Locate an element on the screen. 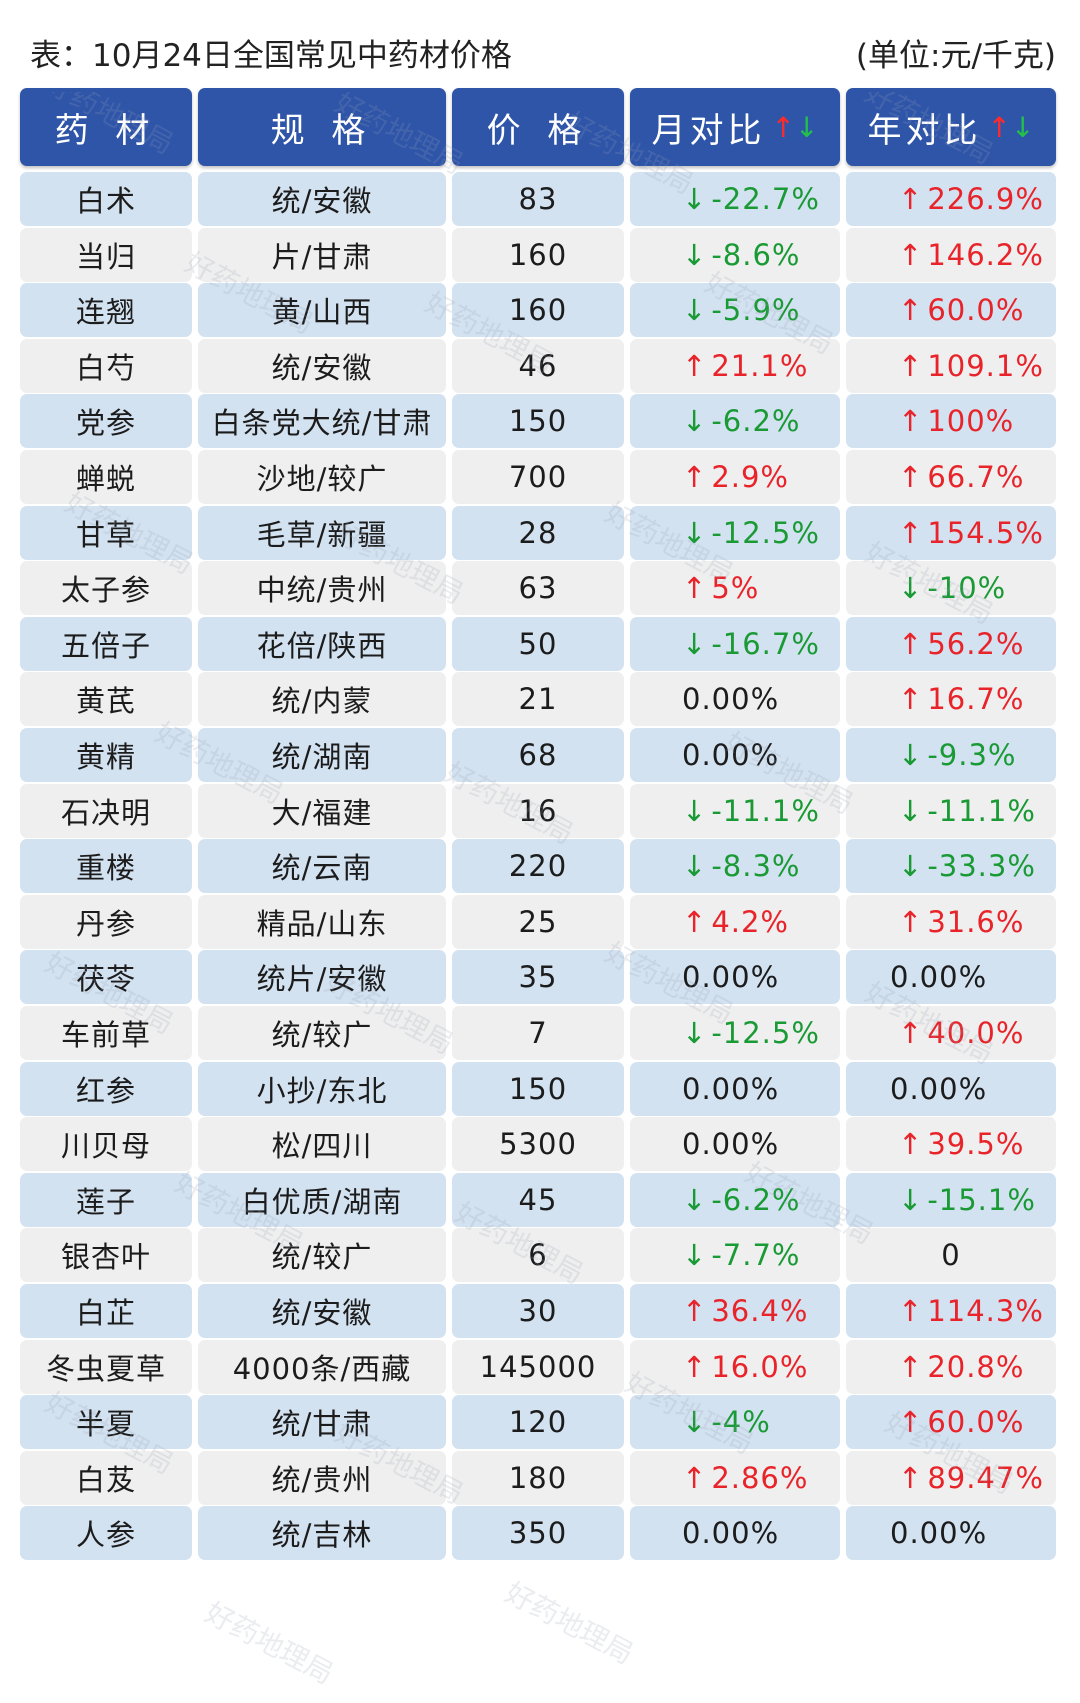 The image size is (1080, 1703). year-change: ↑ 39.5% is located at coordinates (951, 1144).